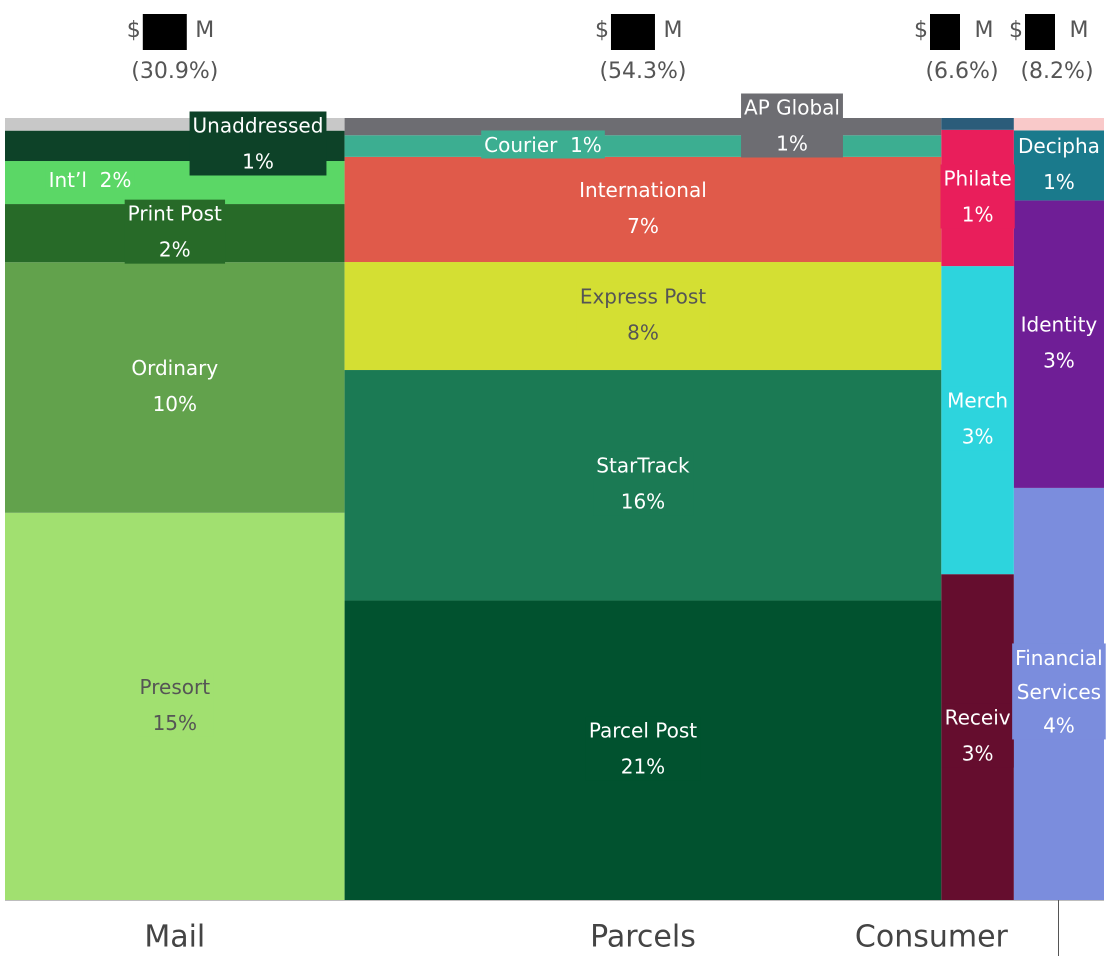  I want to click on segment-name-text: Int’l, so click(68, 180).